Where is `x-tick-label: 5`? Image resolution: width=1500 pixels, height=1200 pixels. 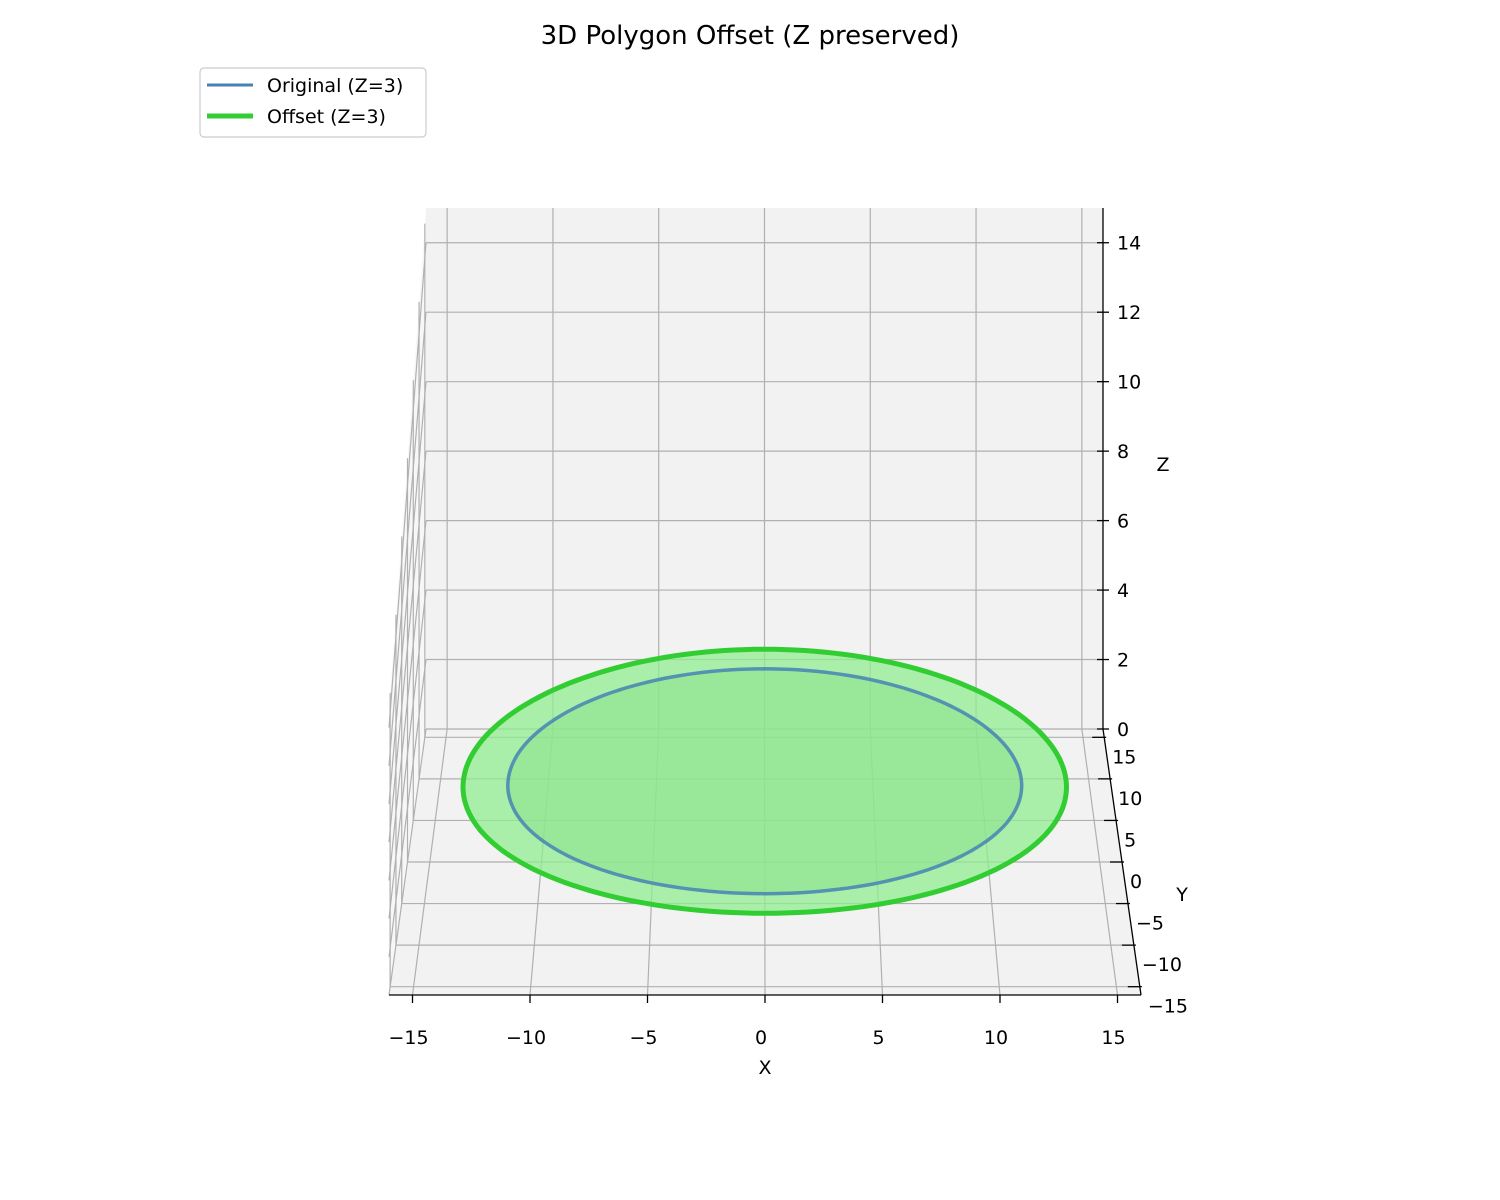
x-tick-label: 5 is located at coordinates (878, 1038).